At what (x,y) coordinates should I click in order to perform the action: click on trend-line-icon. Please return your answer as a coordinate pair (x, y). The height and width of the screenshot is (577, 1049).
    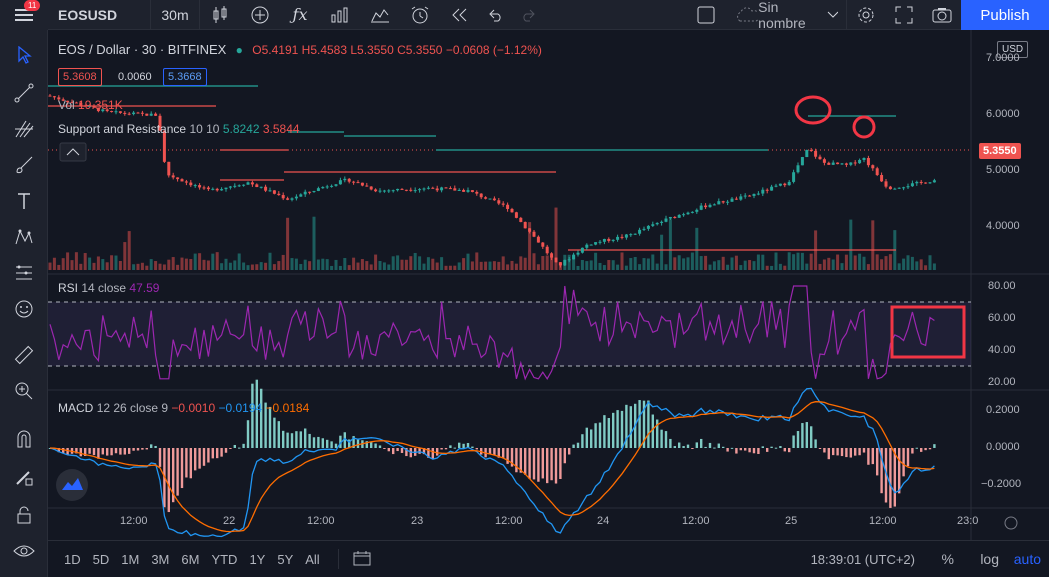
    Looking at the image, I should click on (24, 93).